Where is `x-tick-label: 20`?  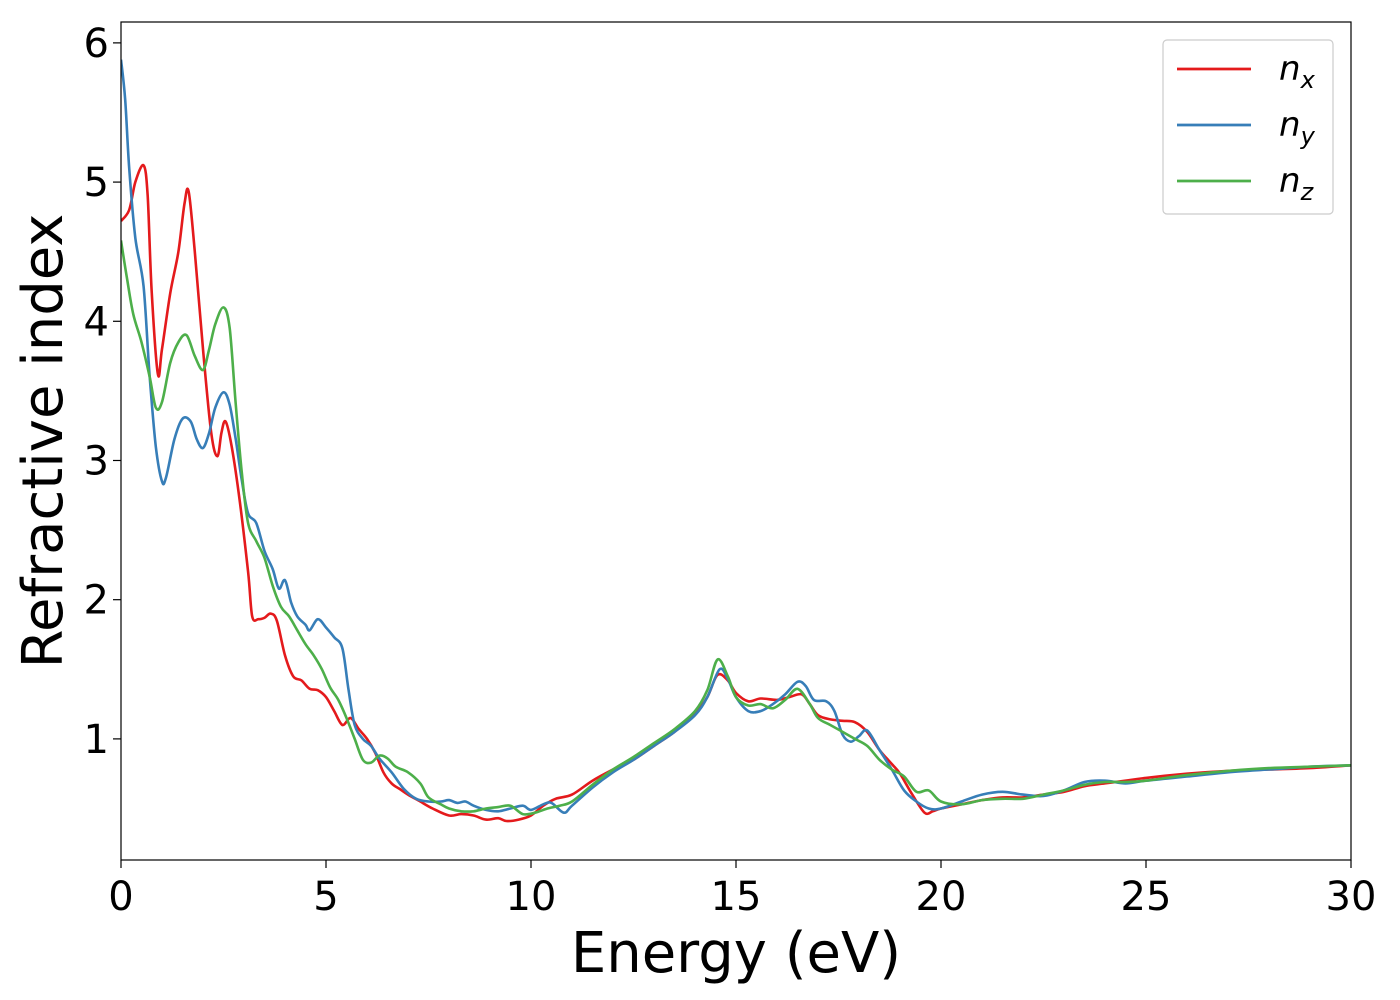 x-tick-label: 20 is located at coordinates (941, 897).